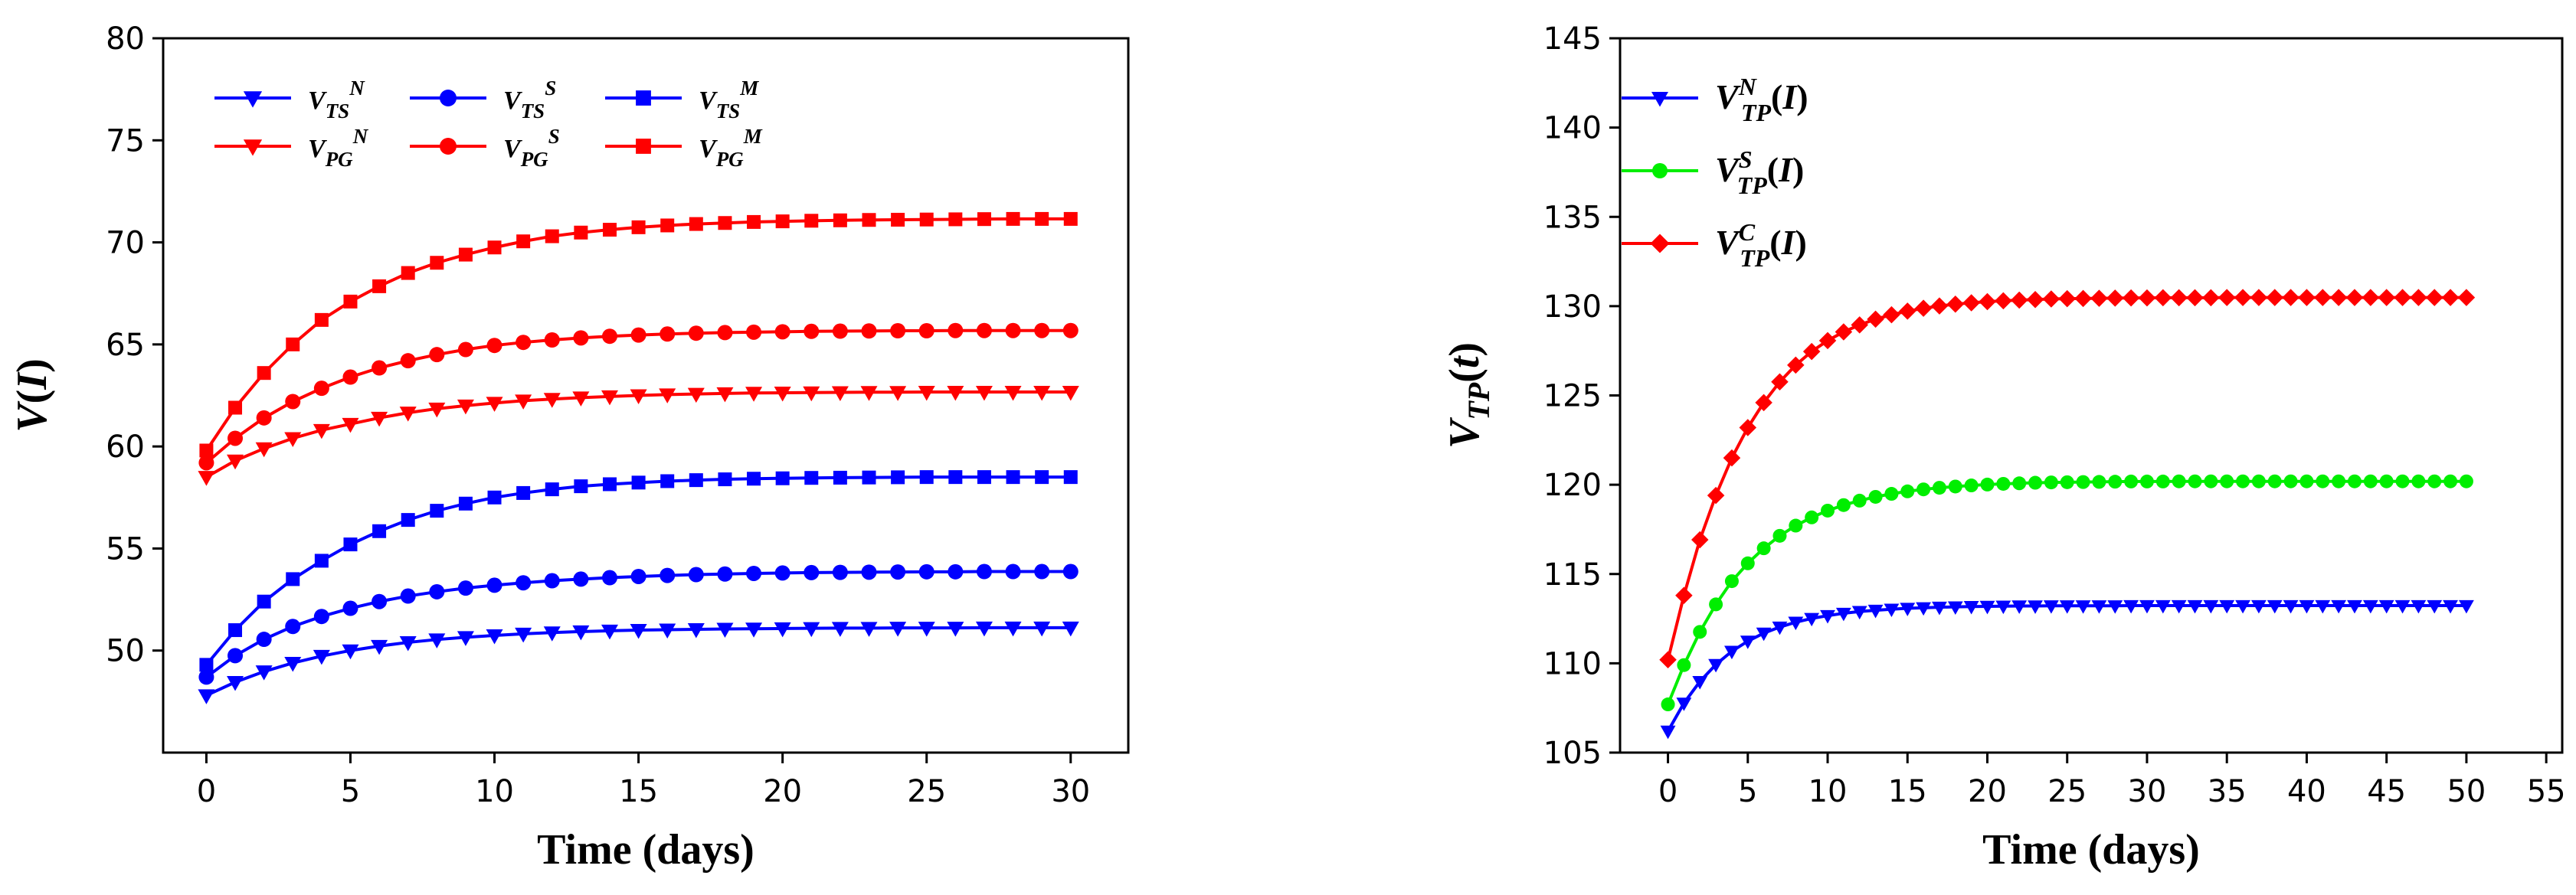 The height and width of the screenshot is (895, 2576). Describe the element at coordinates (2306, 791) in the screenshot. I see `x-tick-label: 40` at that location.